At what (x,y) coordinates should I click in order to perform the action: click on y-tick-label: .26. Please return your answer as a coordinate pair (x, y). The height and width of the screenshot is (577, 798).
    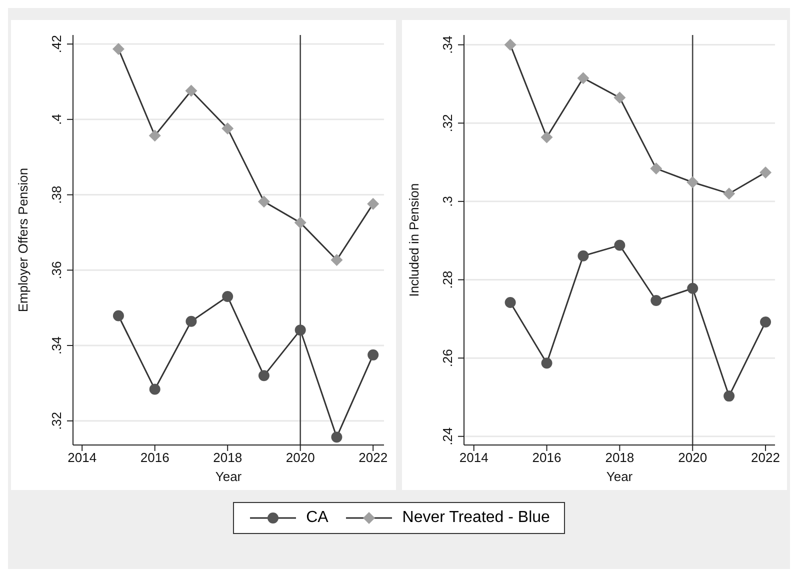
    Looking at the image, I should click on (447, 358).